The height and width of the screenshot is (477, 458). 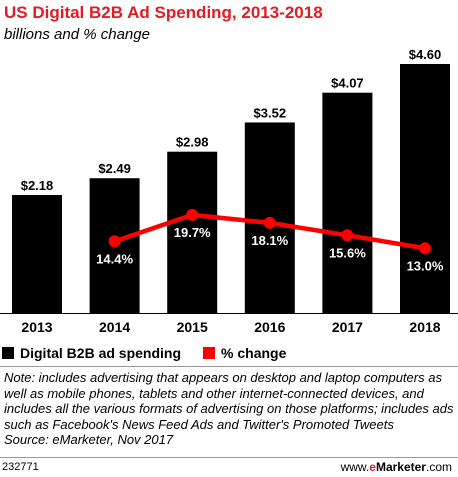 I want to click on legend-item-spending: Digital B2B ad spending, so click(x=91, y=353).